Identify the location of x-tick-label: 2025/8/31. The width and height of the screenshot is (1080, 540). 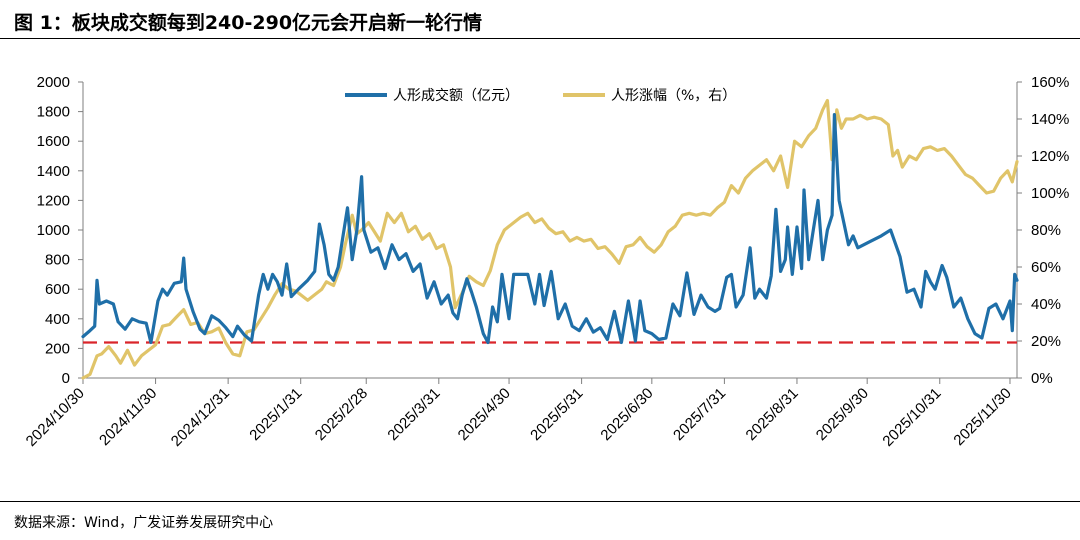
(772, 414).